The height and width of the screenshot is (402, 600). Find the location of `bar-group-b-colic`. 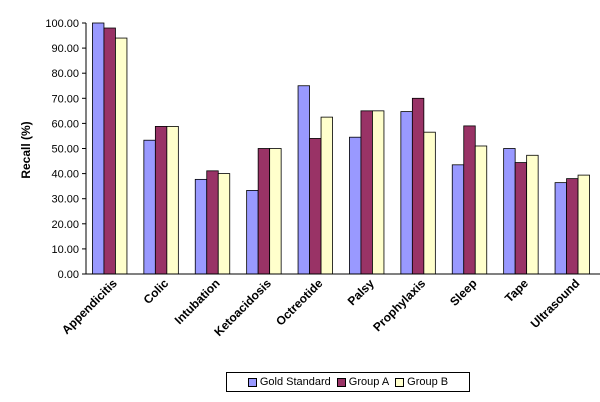

bar-group-b-colic is located at coordinates (172, 200).